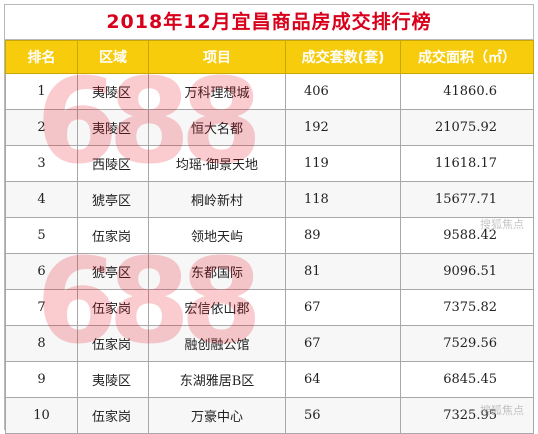 The image size is (538, 434). What do you see at coordinates (343, 57) in the screenshot?
I see `header-units: 成交套数(套)` at bounding box center [343, 57].